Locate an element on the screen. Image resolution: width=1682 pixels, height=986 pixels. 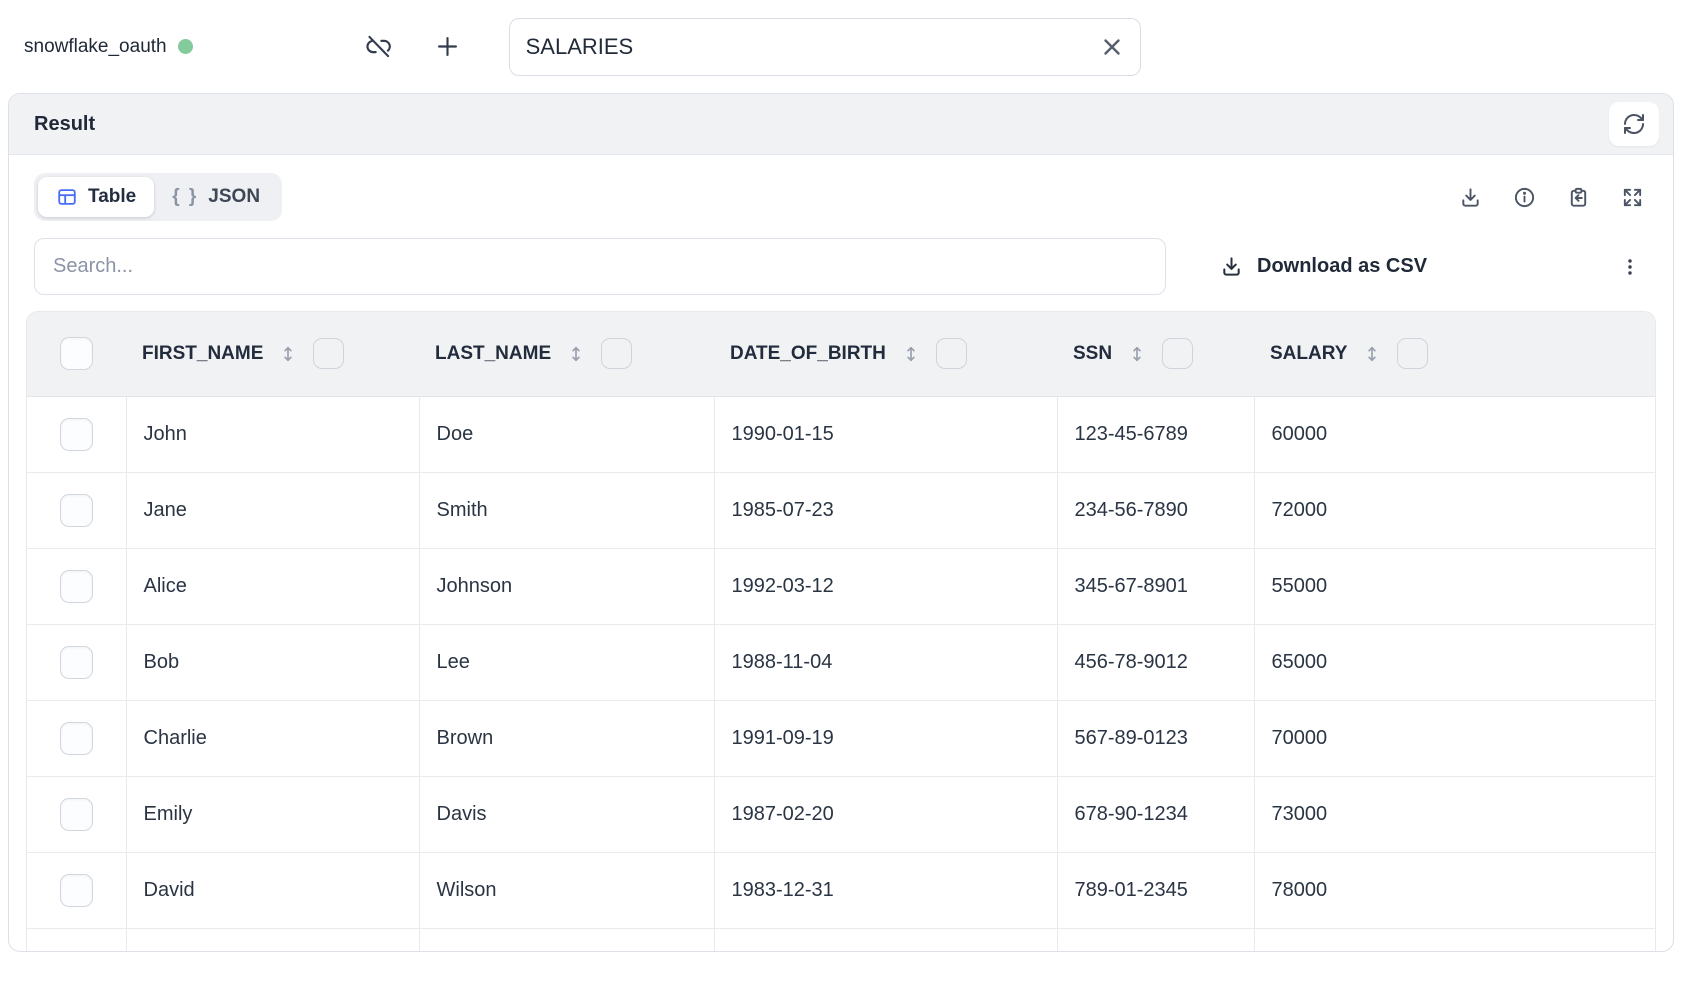
cell-ssn: 789-01-2345 is located at coordinates (1155, 889).